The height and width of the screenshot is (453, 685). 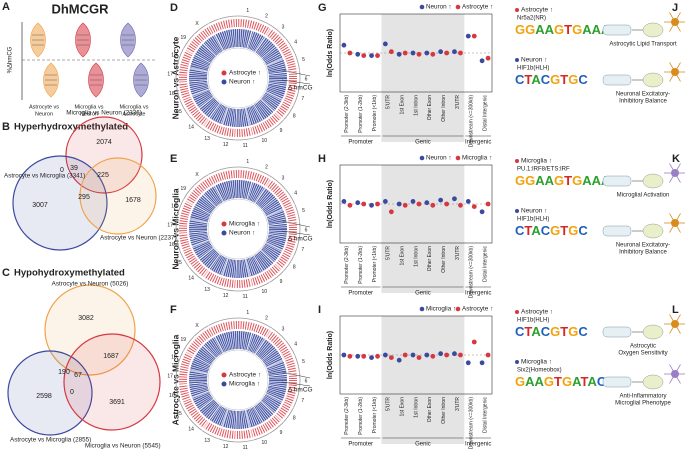 I want to click on x-tick-label: Downstream (<=300kb), so click(x=472, y=121).